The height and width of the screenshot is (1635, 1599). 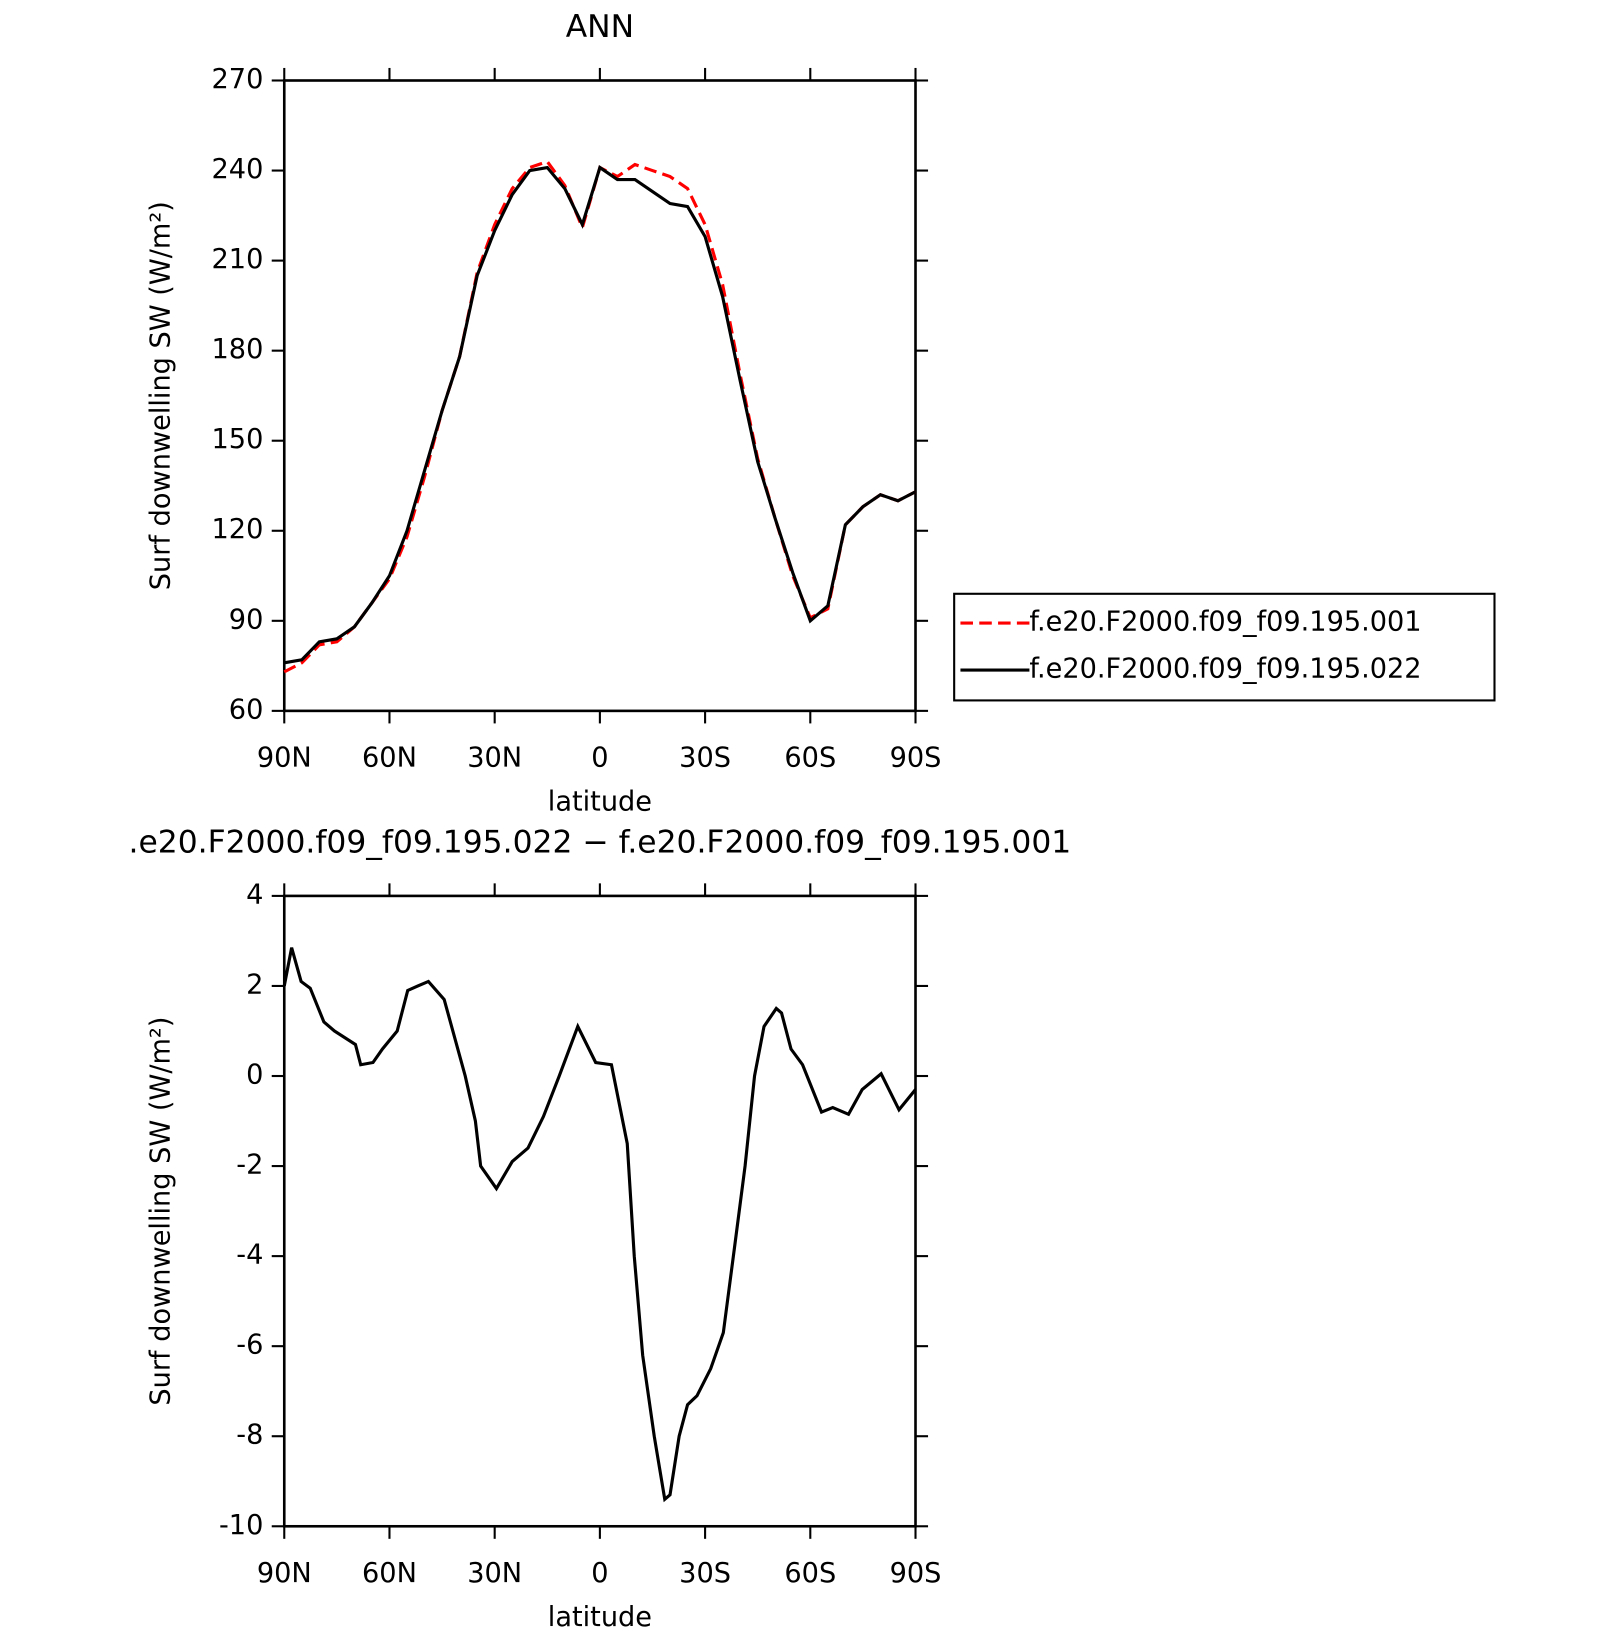 What do you see at coordinates (238, 529) in the screenshot?
I see `y-tick-label: 120` at bounding box center [238, 529].